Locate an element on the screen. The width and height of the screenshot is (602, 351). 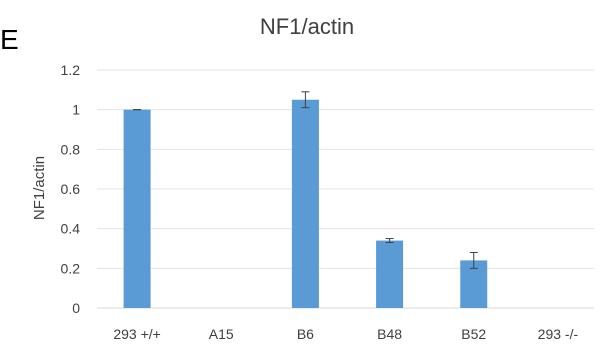
y-axis-ticks: 0 0.2 0.4 0.6 0.8 1 1.2 is located at coordinates (71, 189).